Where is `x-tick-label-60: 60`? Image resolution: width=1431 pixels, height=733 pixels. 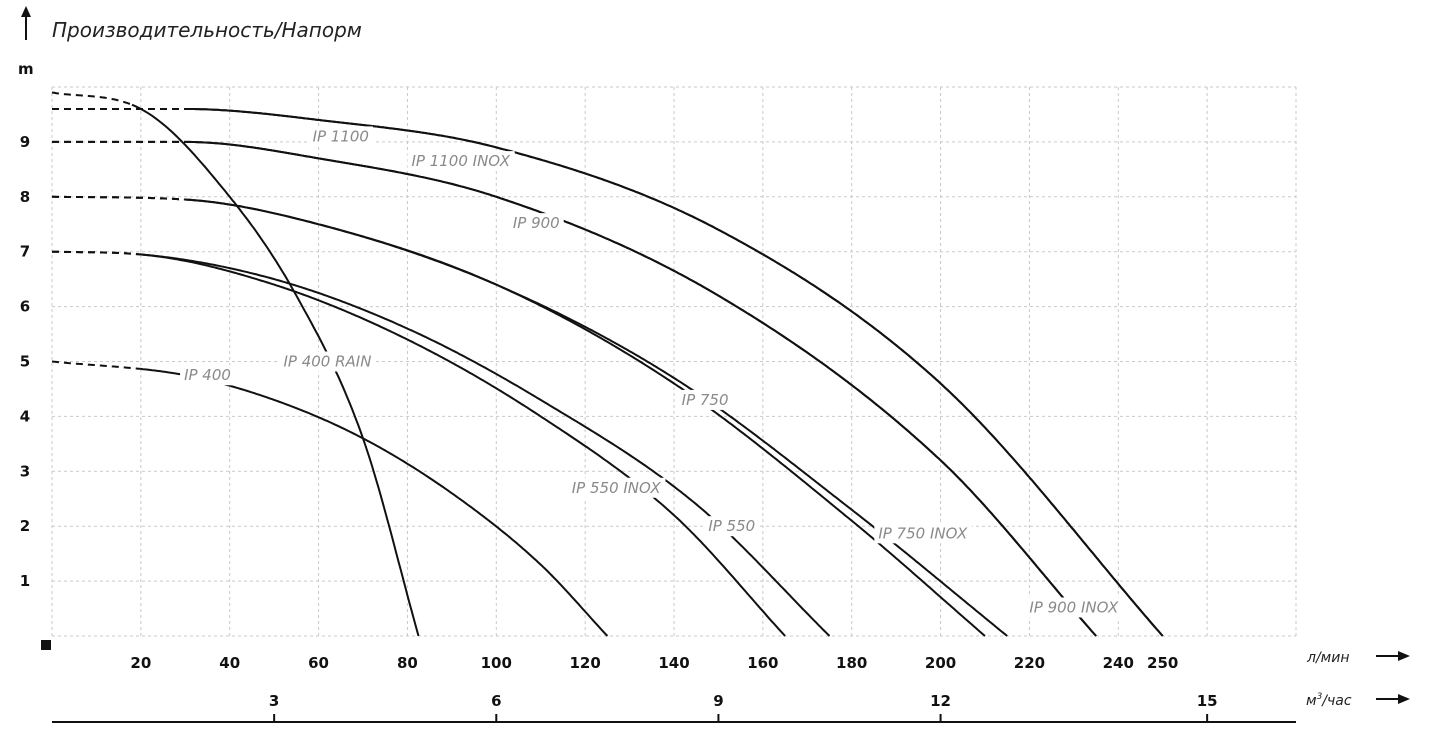 x-tick-label-60: 60 is located at coordinates (318, 663).